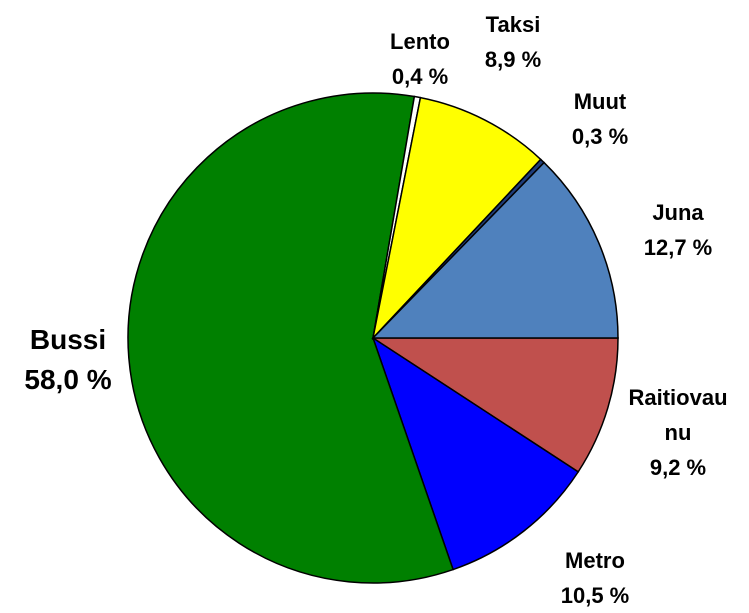 The image size is (749, 613). Describe the element at coordinates (678, 212) in the screenshot. I see `category-label: Juna` at that location.